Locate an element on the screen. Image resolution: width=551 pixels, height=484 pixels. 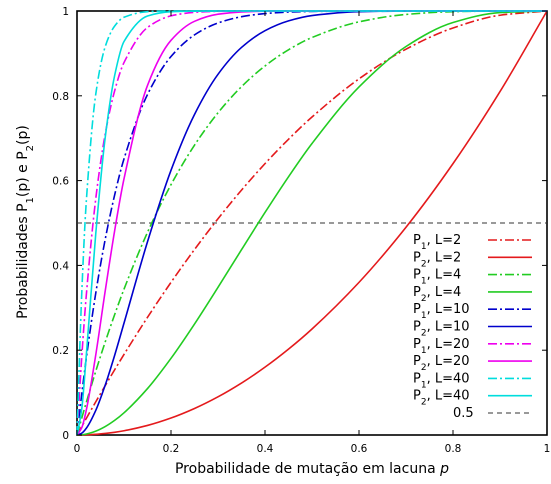
y-tick-label: 0.4 is located at coordinates (60, 266).